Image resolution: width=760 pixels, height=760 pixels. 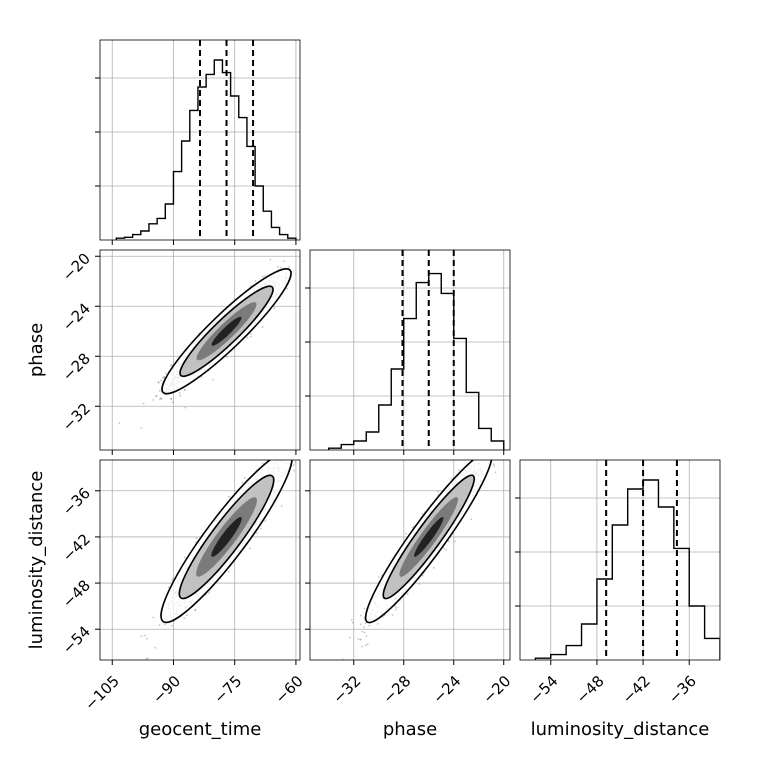 What do you see at coordinates (627, 569) in the screenshot?
I see `histogram-luminosity_distance` at bounding box center [627, 569].